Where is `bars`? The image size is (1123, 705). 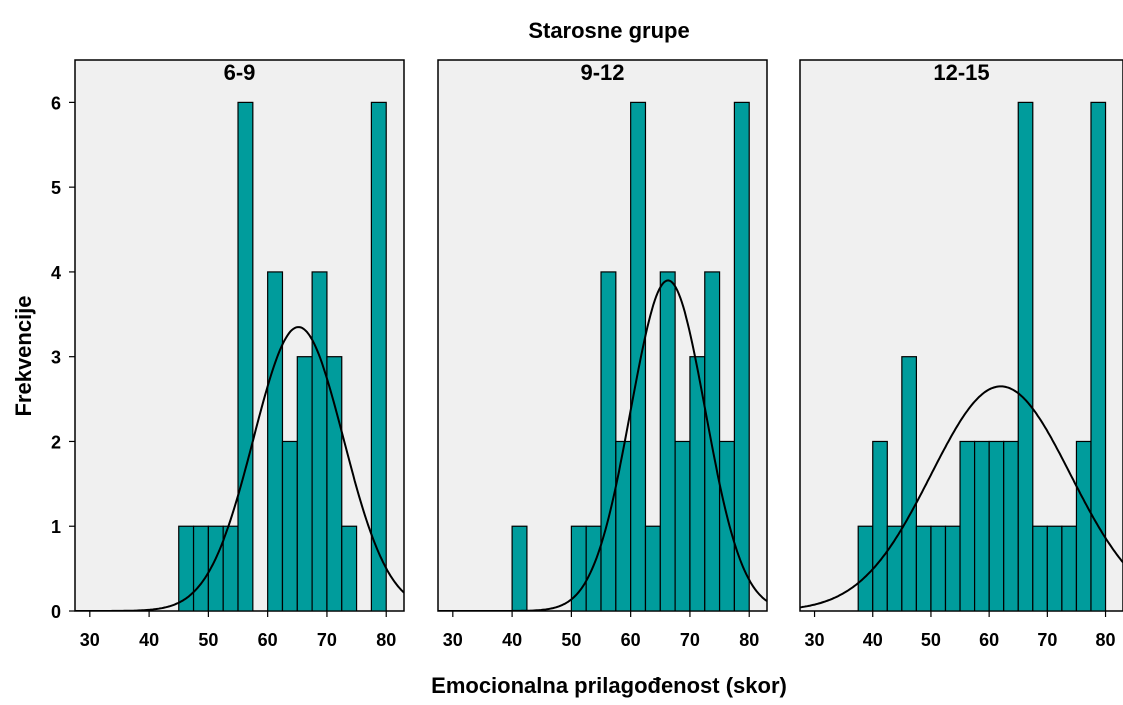
bars is located at coordinates (282, 356).